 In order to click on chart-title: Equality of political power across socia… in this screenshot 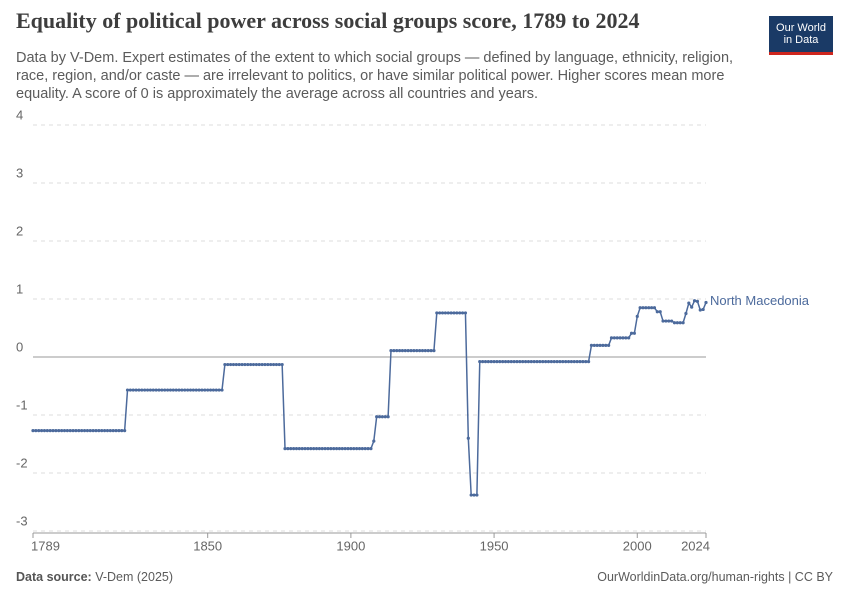, I will do `click(328, 20)`.